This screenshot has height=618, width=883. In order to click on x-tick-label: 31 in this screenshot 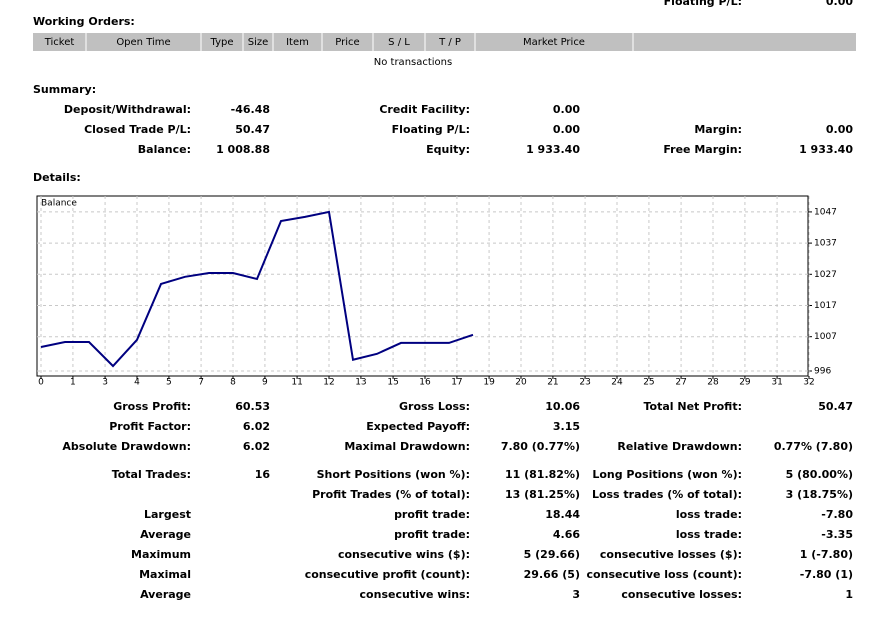, I will do `click(776, 383)`.